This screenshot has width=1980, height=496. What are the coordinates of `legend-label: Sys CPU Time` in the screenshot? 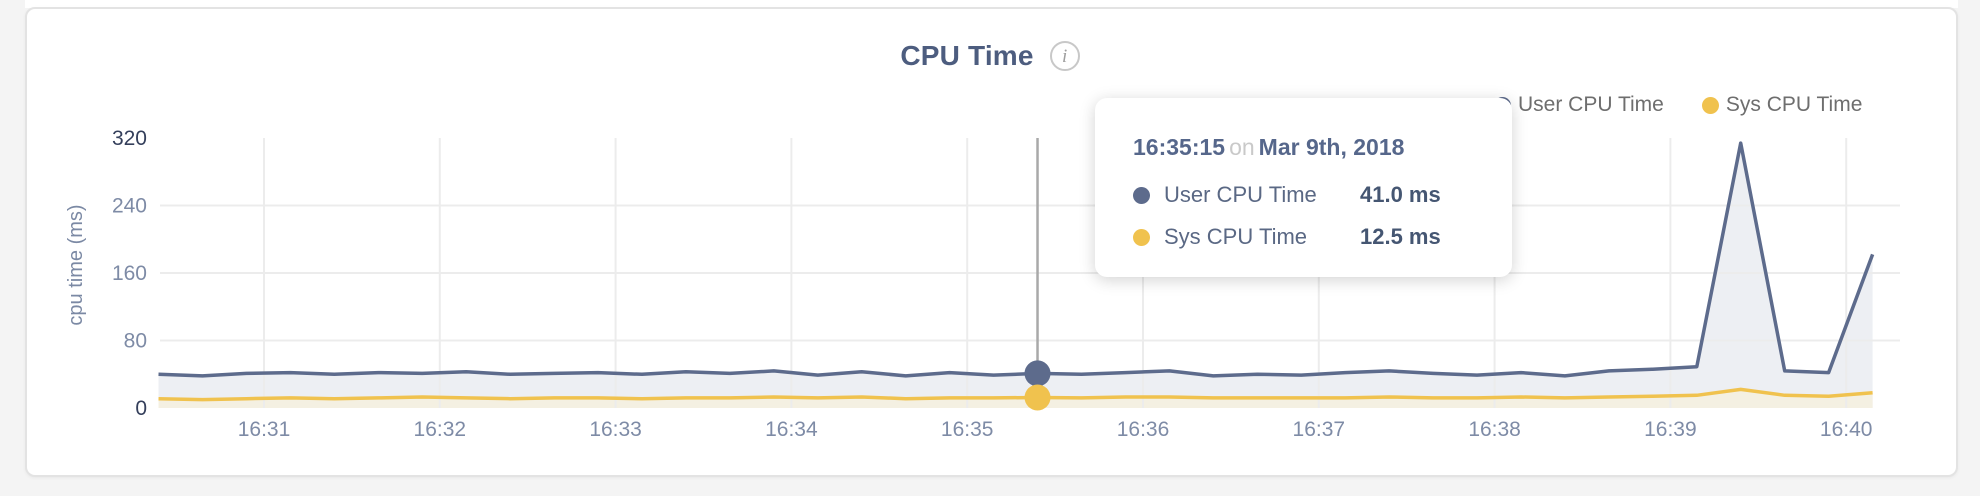 It's located at (1794, 104).